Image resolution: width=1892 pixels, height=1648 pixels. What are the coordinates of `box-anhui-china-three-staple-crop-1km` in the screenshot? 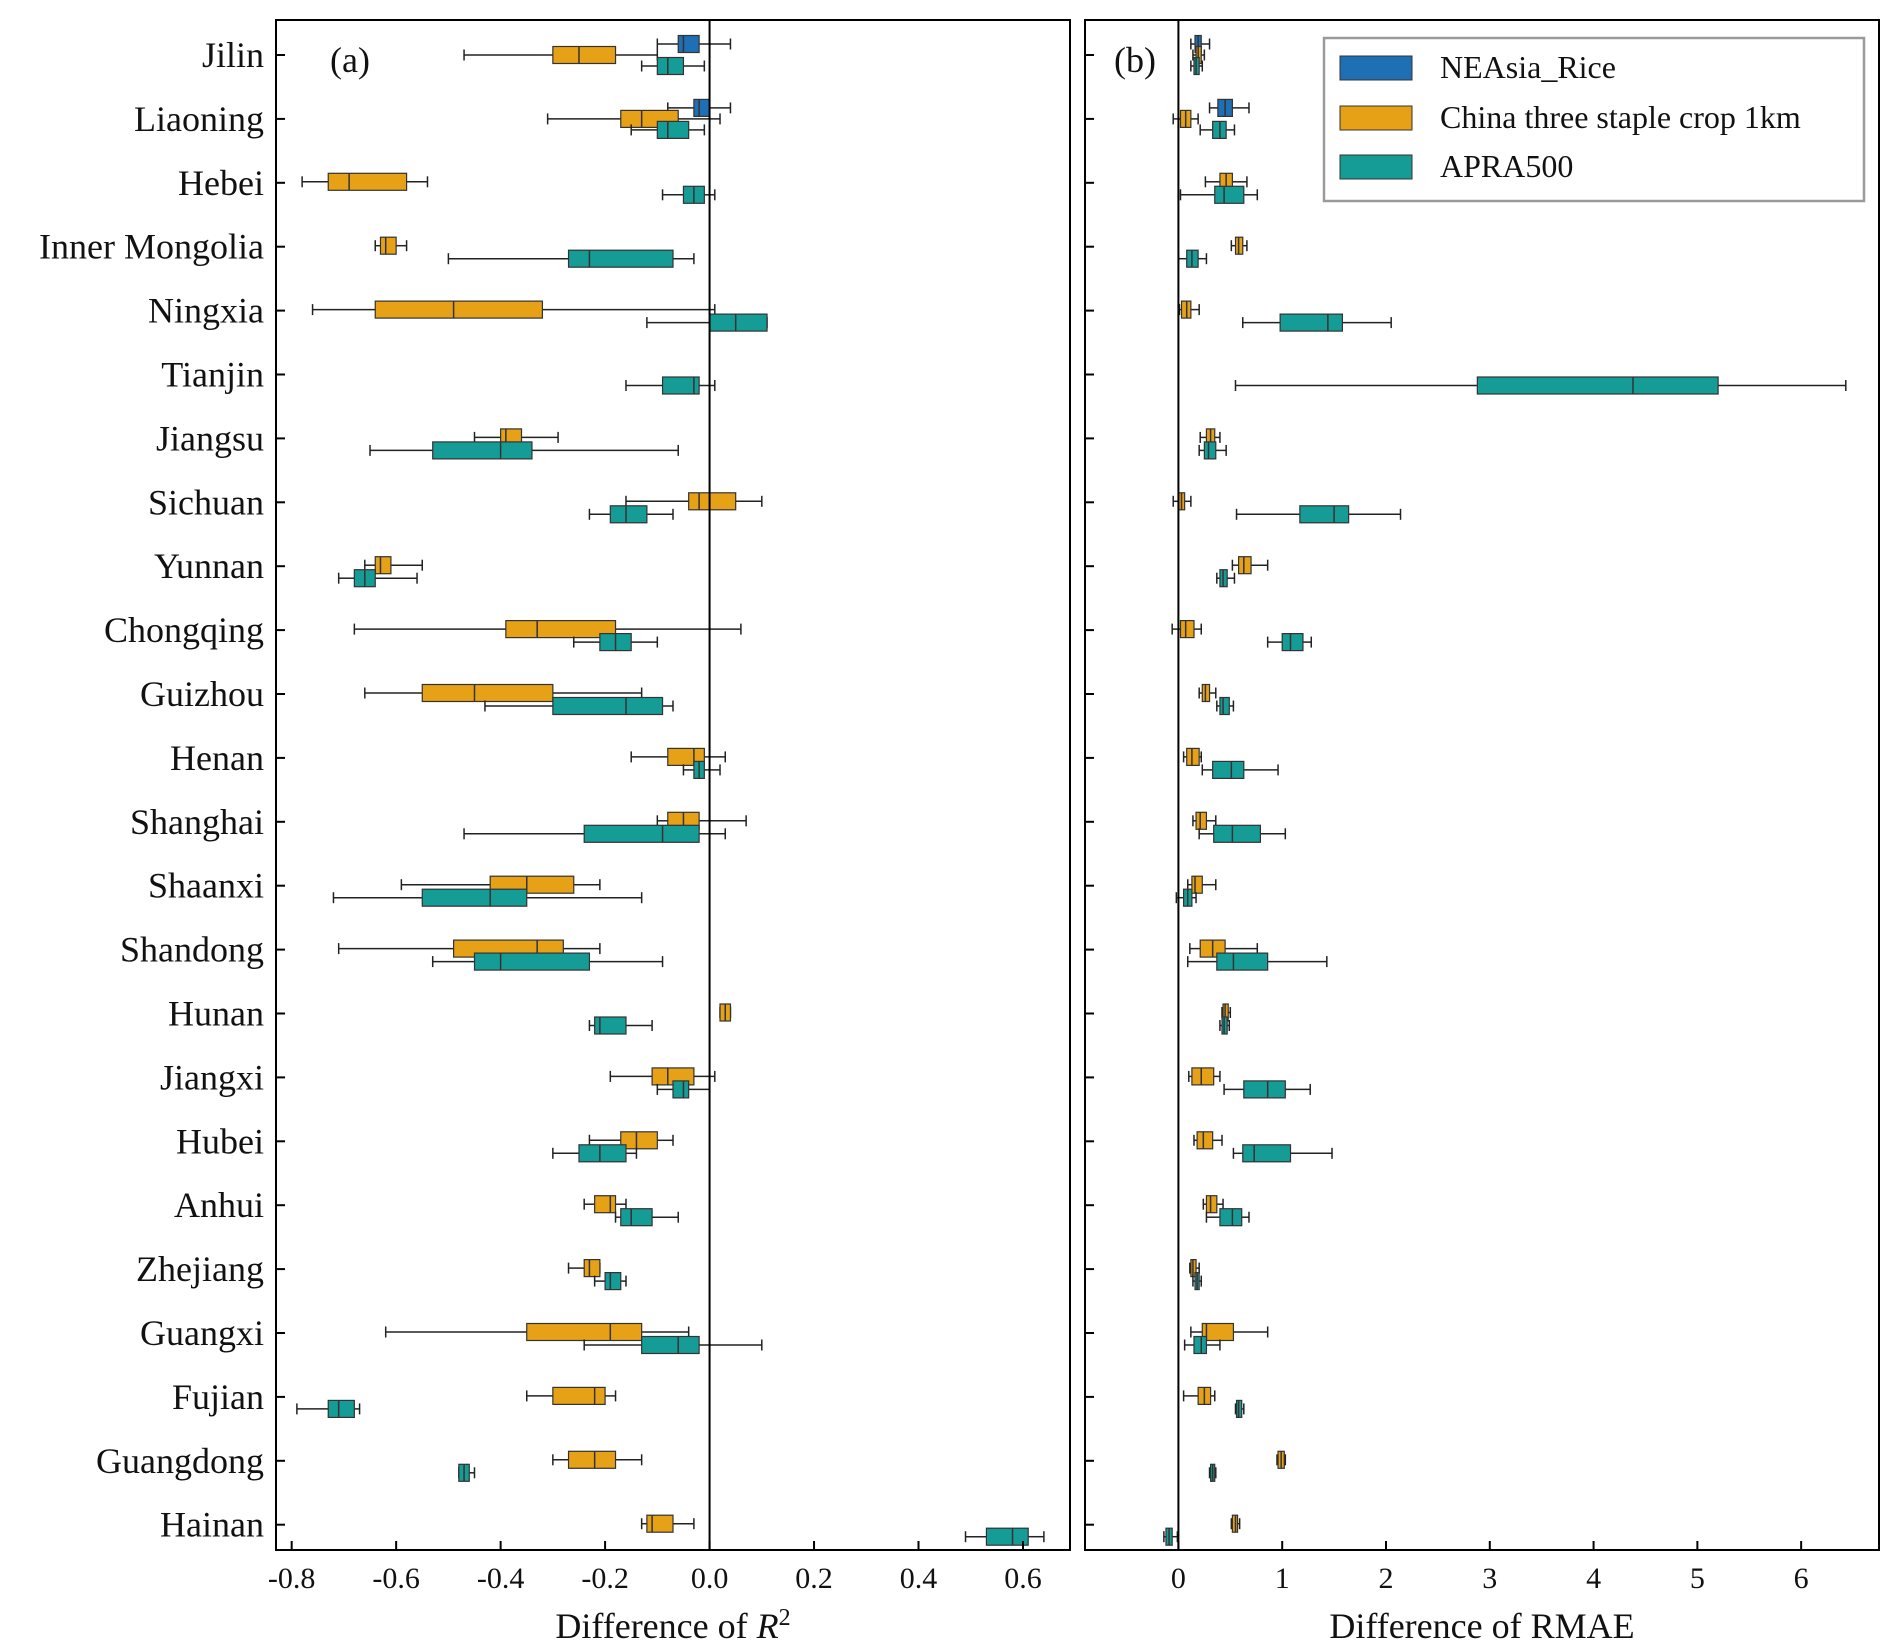 It's located at (605, 1204).